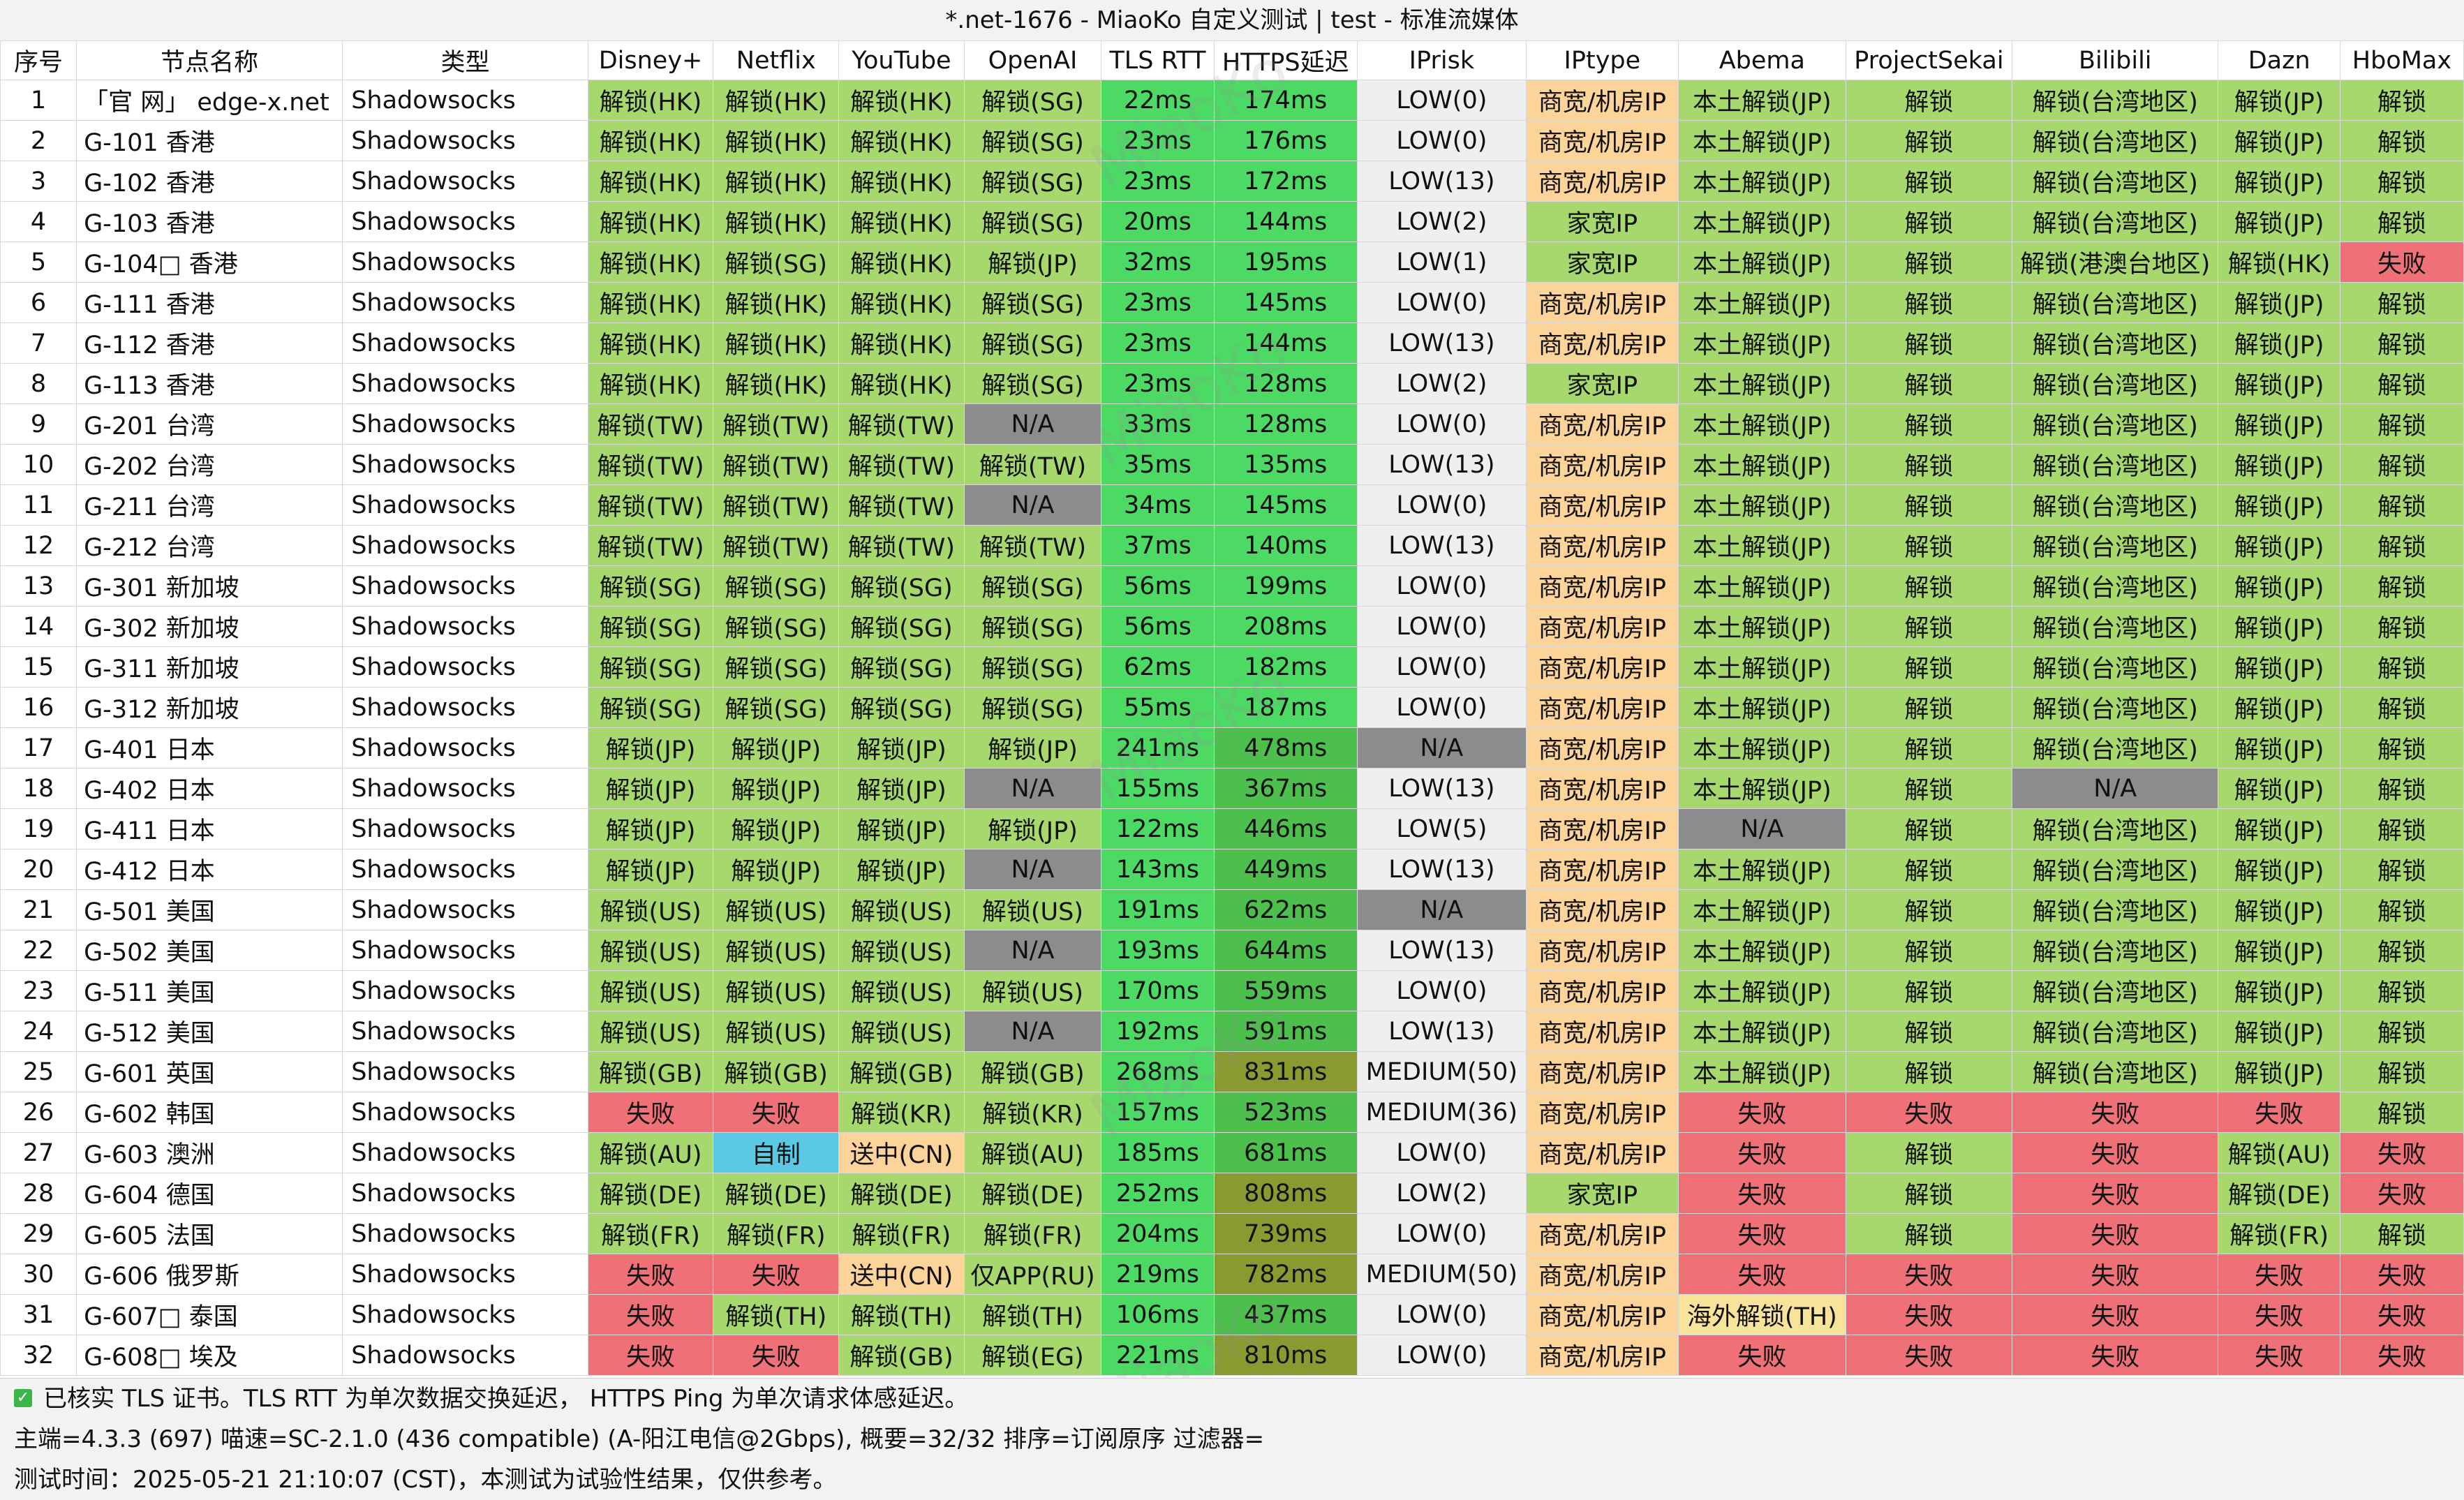 The height and width of the screenshot is (1500, 2464). What do you see at coordinates (901, 1153) in the screenshot?
I see `youtube-cell: 送中(CN)` at bounding box center [901, 1153].